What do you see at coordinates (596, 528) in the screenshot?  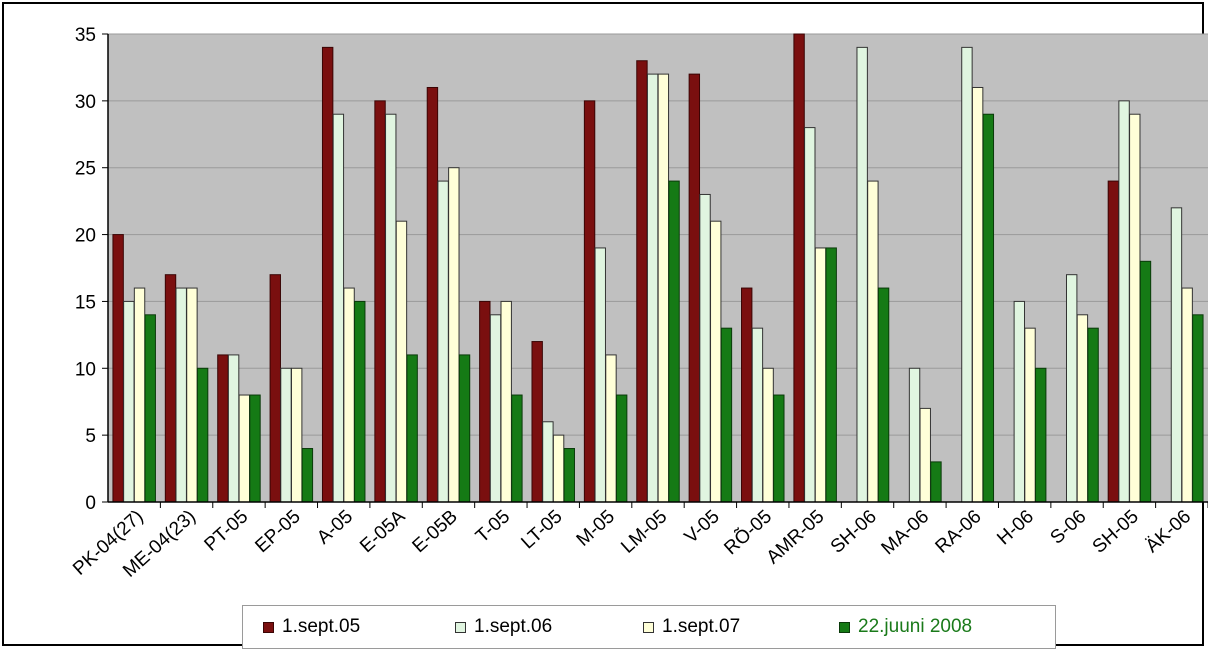 I see `x-tick-label: M-05` at bounding box center [596, 528].